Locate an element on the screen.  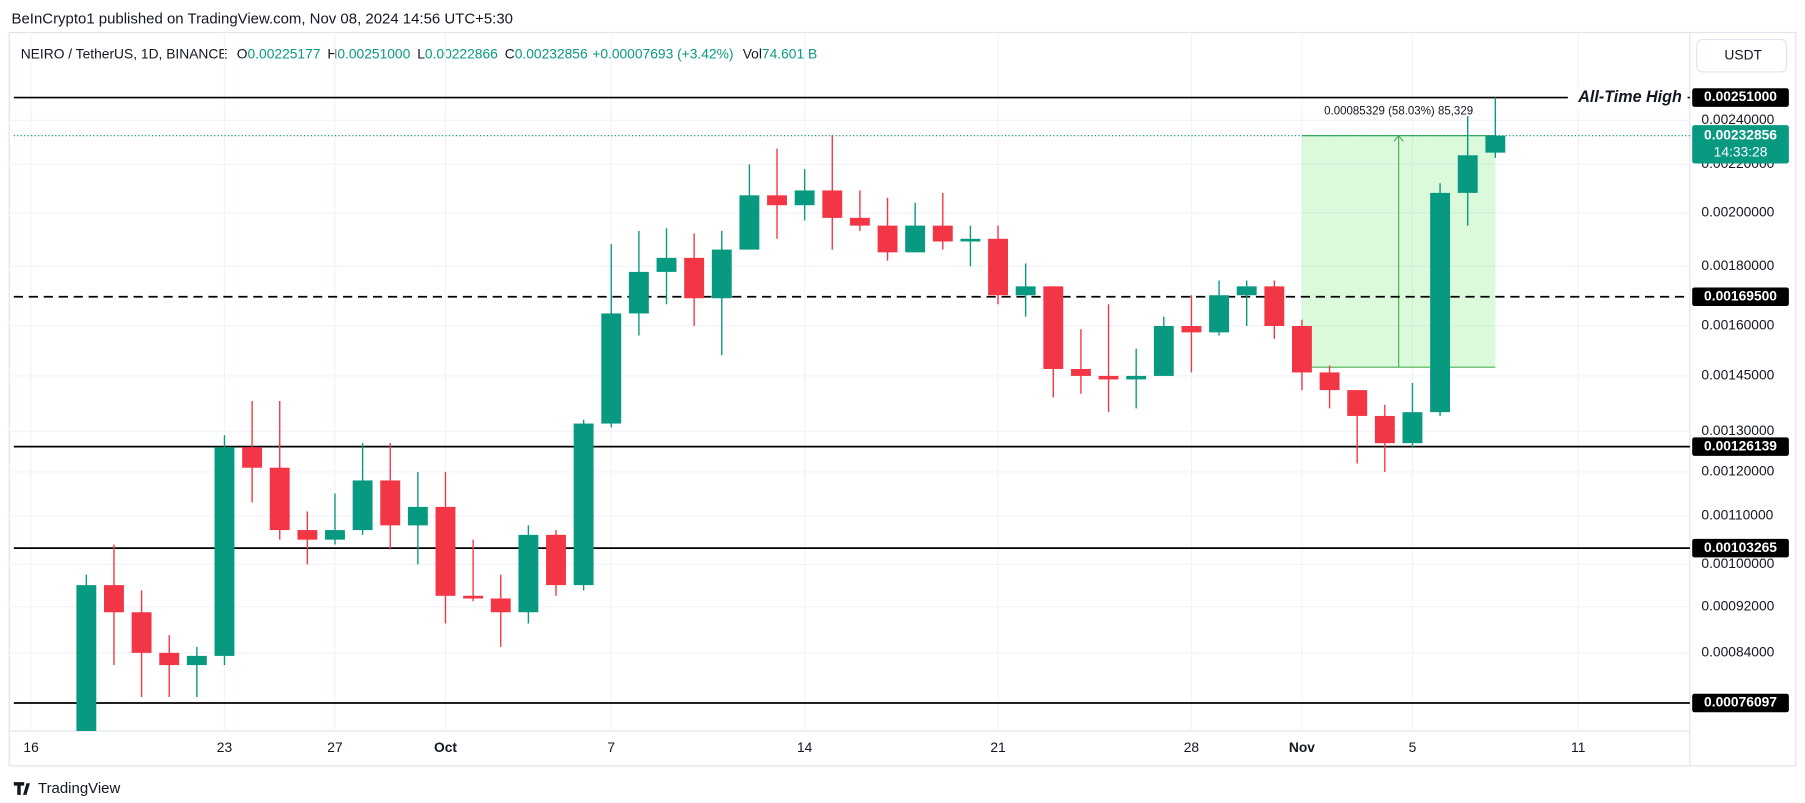
current-price-label: 0.00232856 is located at coordinates (1740, 134).